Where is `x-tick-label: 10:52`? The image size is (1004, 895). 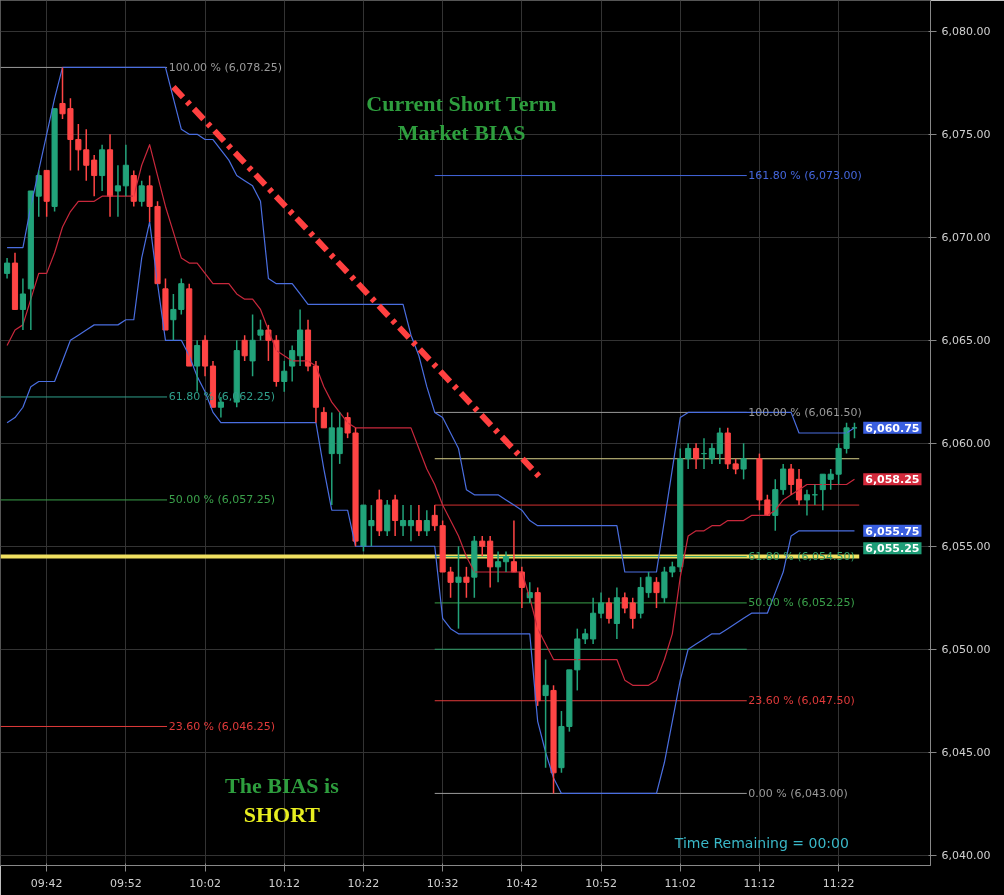
x-tick-label: 10:52 is located at coordinates (601, 883).